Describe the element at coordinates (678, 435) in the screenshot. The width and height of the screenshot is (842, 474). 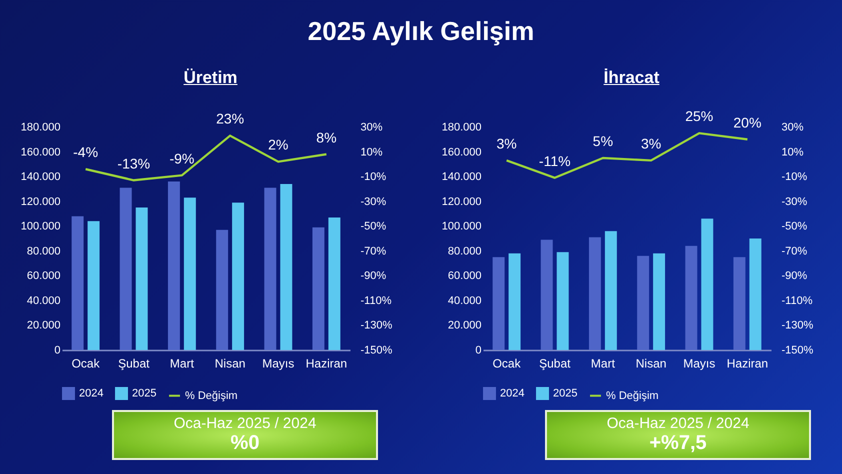
I see `summary-box: Oca-Haz 2025 / 2024 +%7,5` at that location.